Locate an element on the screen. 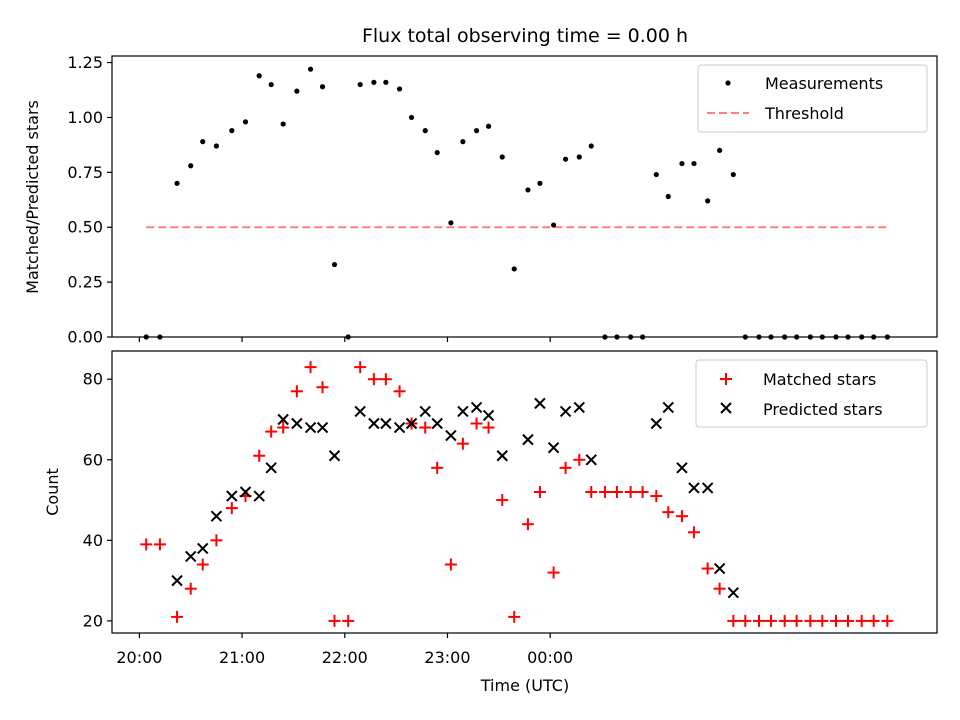 Image resolution: width=960 pixels, height=720 pixels. top-legend-box is located at coordinates (812, 98).